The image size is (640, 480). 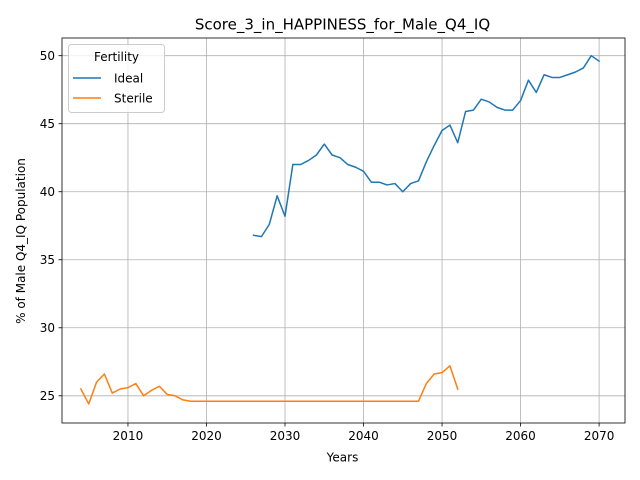 I want to click on legend-items: Ideal Sterile, so click(x=113, y=89).